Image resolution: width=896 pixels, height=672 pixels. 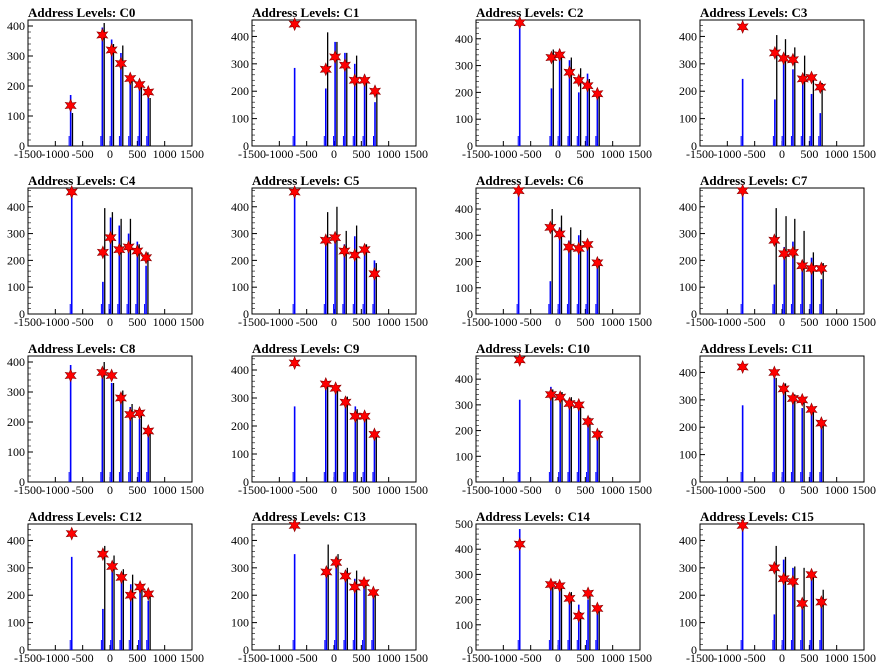 I want to click on panel-title: Address Levels: C8, so click(x=82, y=348).